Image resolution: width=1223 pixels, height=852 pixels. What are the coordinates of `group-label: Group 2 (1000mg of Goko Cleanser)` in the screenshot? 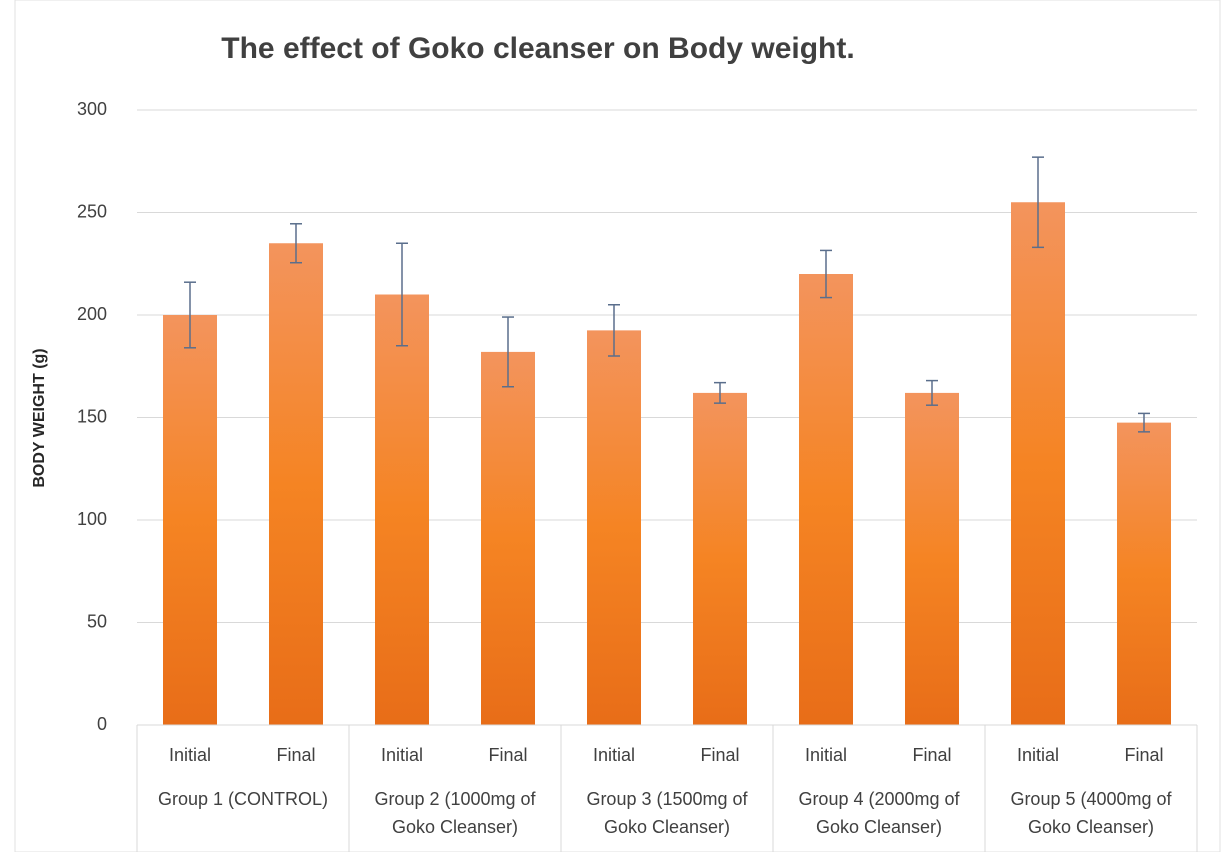 It's located at (455, 813).